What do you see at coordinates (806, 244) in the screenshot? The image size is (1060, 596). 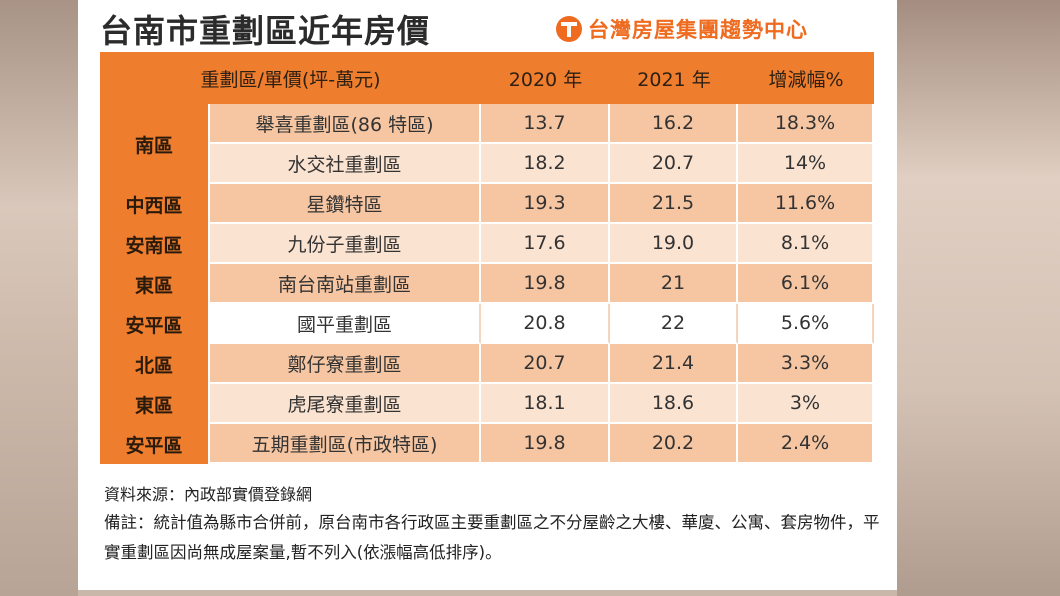 I see `cell-change: 8.1%` at bounding box center [806, 244].